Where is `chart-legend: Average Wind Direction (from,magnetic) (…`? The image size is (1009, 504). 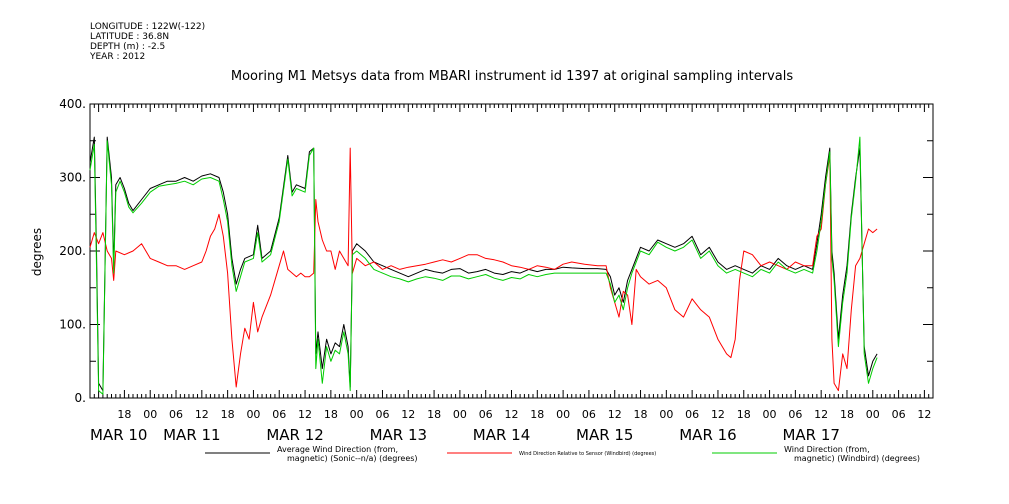 chart-legend: Average Wind Direction (from,magnetic) (… is located at coordinates (562, 454).